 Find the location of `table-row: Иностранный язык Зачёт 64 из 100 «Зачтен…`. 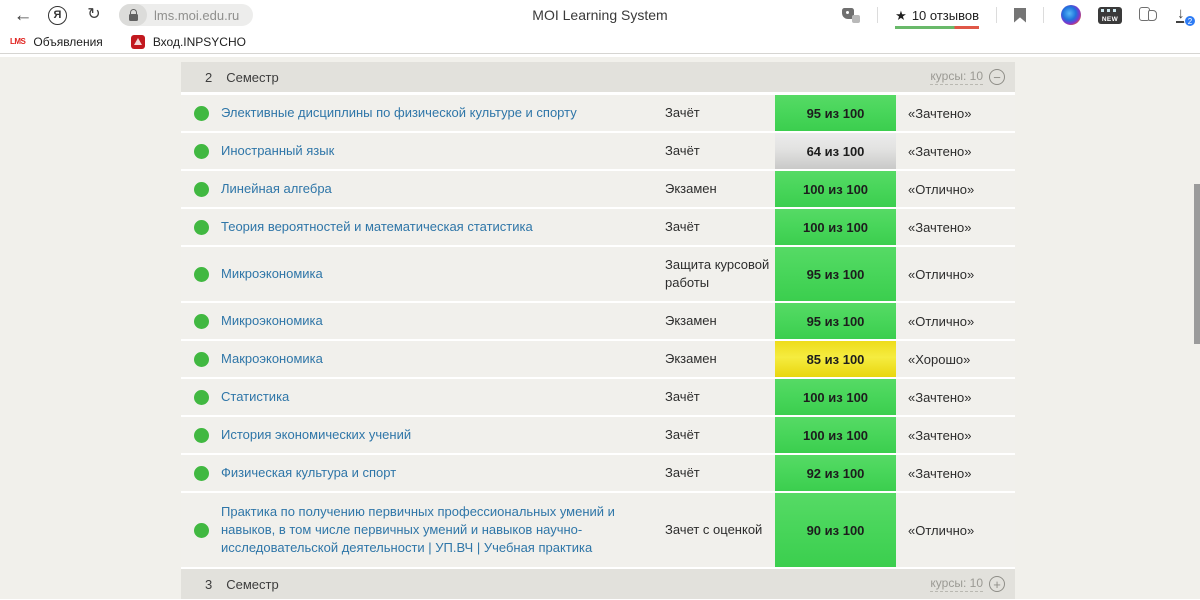

table-row: Иностранный язык Зачёт 64 из 100 «Зачтен… is located at coordinates (598, 151).